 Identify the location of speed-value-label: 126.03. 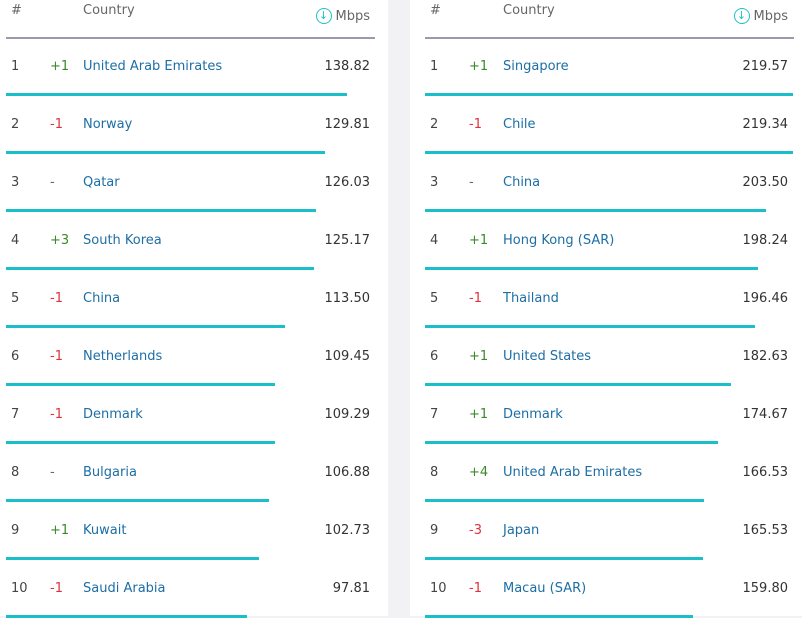
(347, 182).